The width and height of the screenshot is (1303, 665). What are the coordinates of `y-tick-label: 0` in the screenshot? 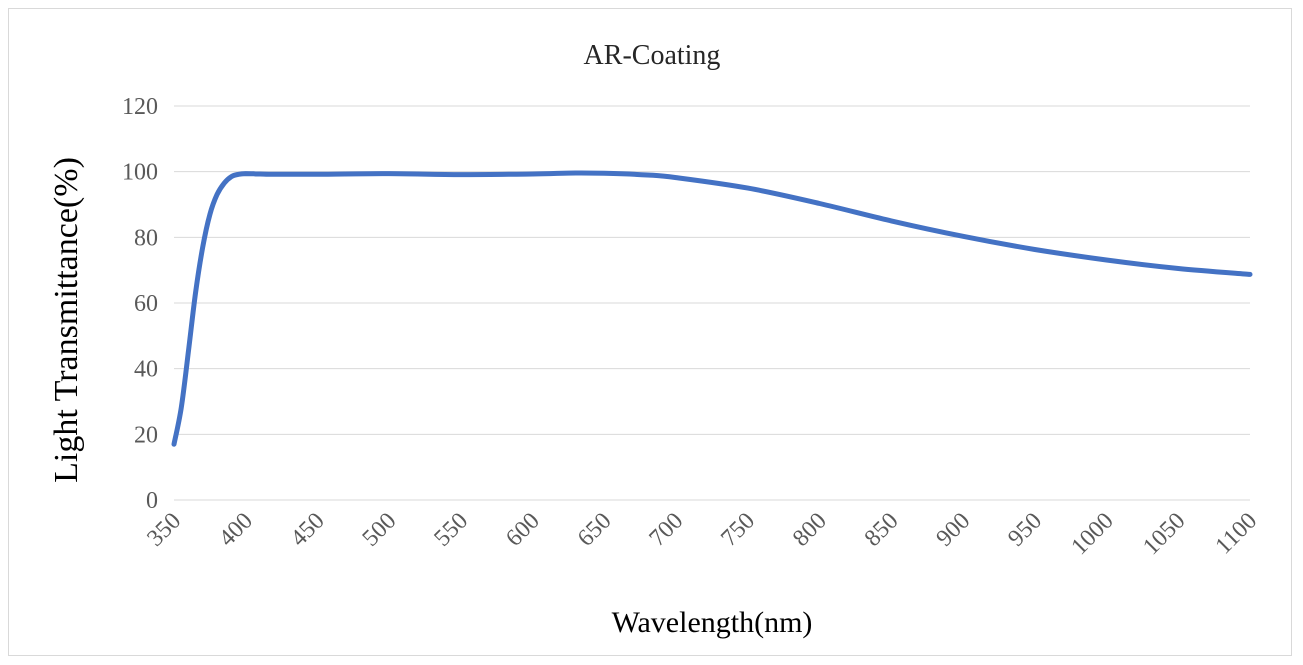 It's located at (152, 501).